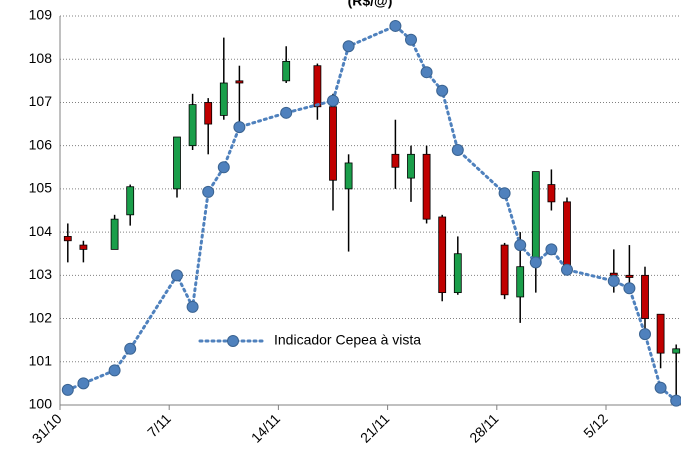 The height and width of the screenshot is (466, 681). What do you see at coordinates (41, 274) in the screenshot?
I see `y-tick-label: 103` at bounding box center [41, 274].